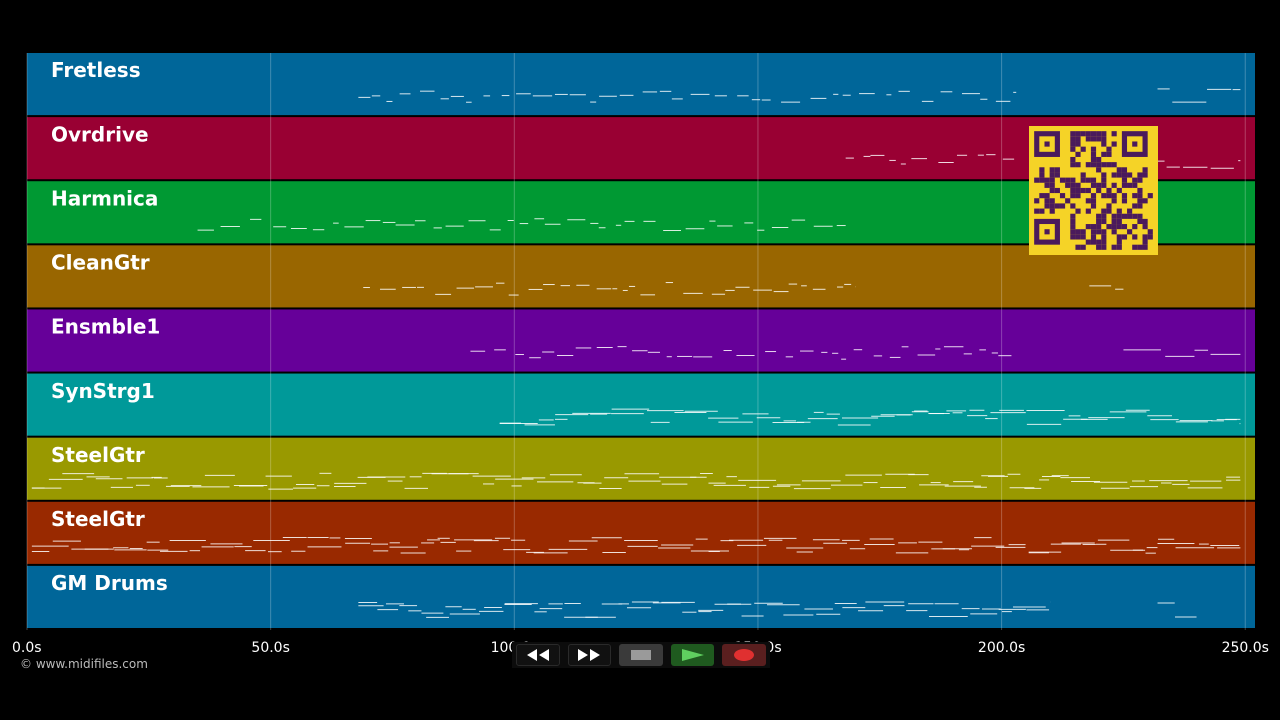  Describe the element at coordinates (744, 655) in the screenshot. I see `record-button` at that location.